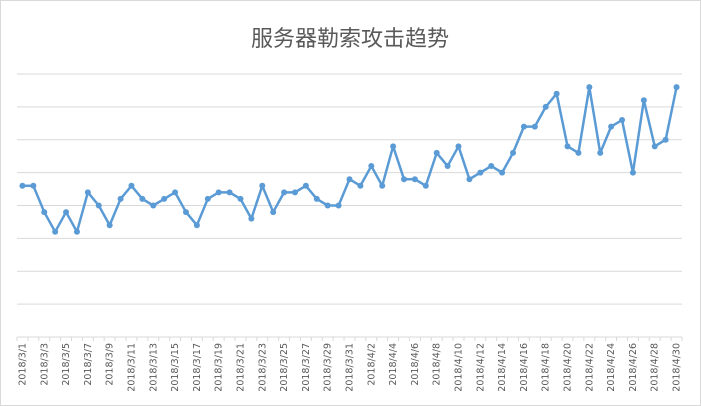 Image resolution: width=701 pixels, height=406 pixels. I want to click on x-tick-label: 2018/3/7, so click(88, 364).